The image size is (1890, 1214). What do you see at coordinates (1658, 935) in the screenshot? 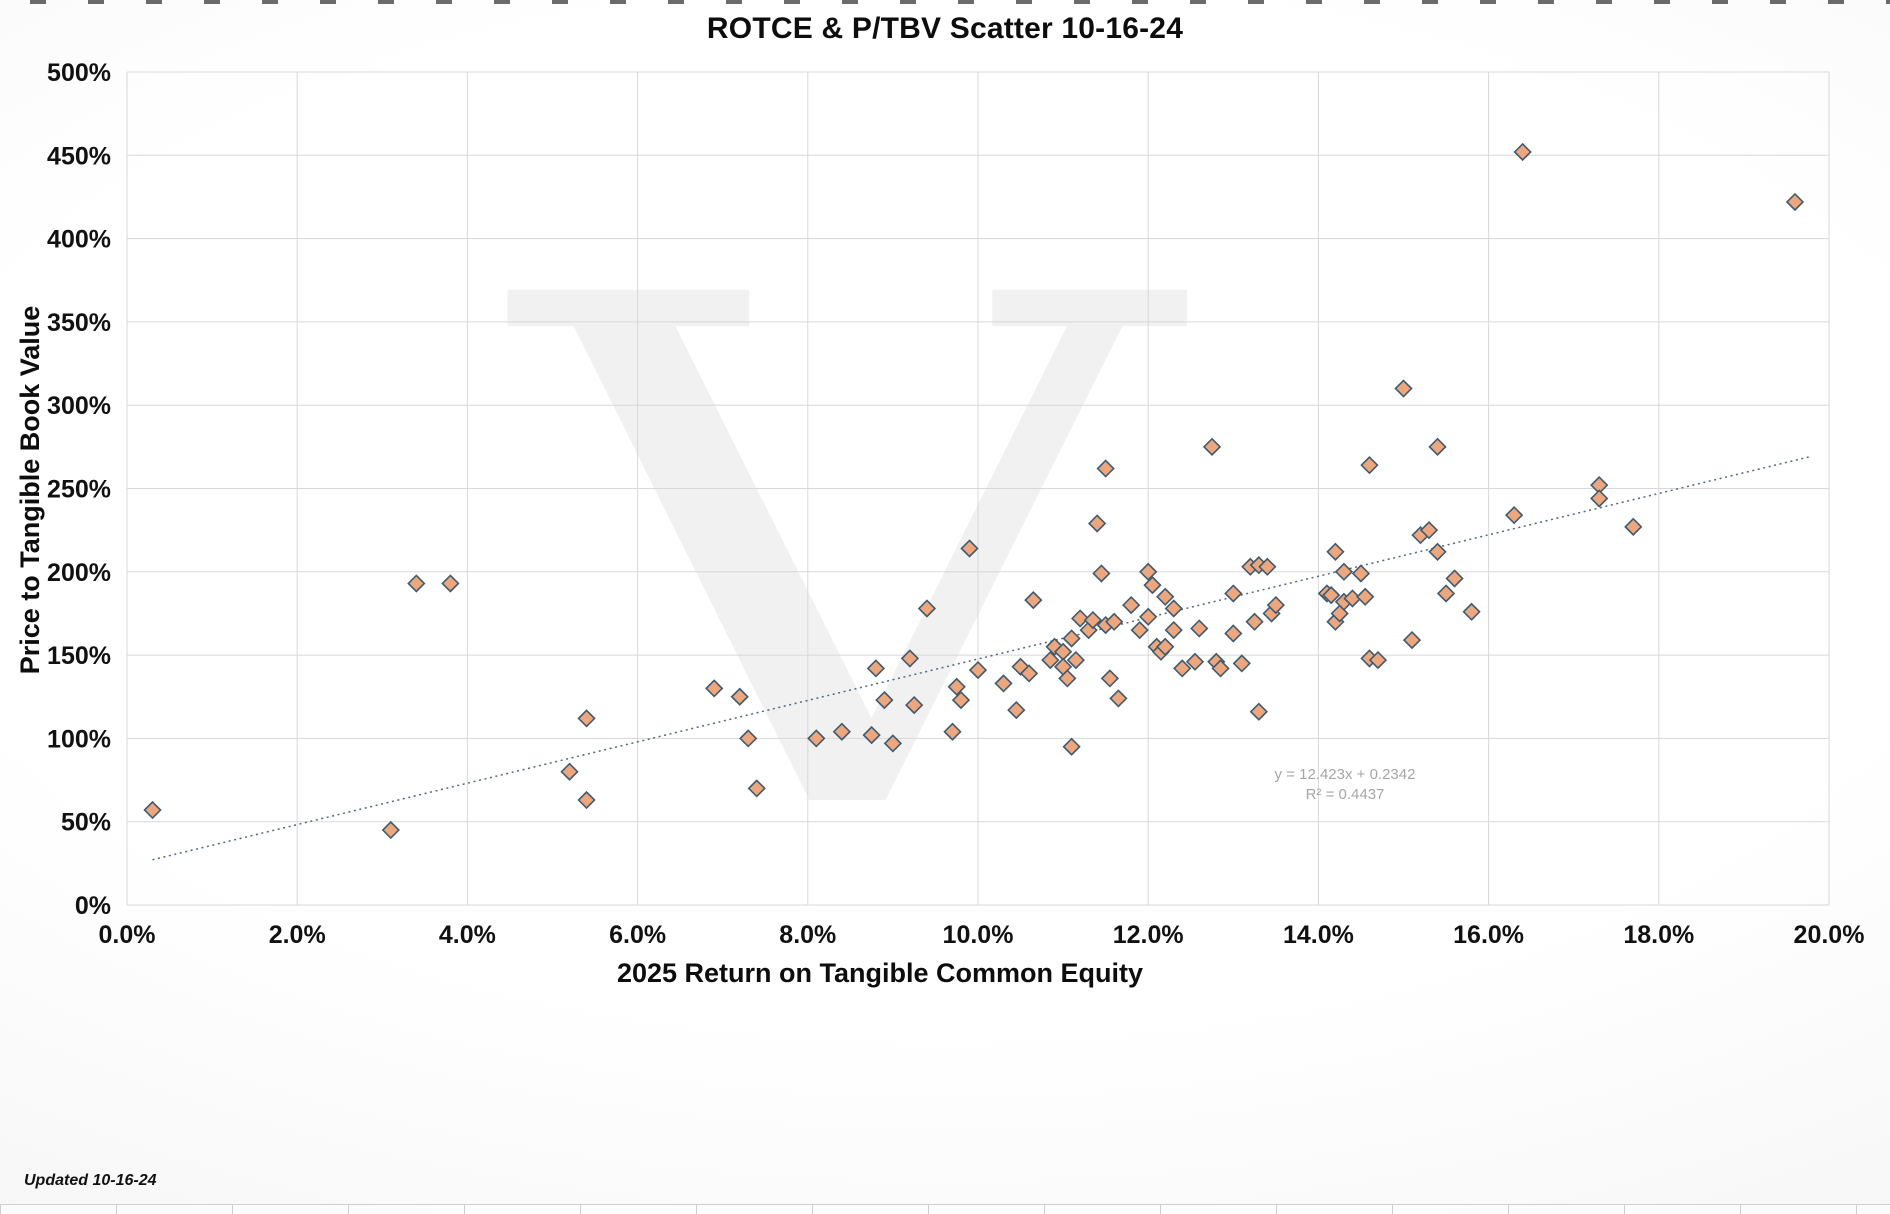
I see `x-tick-label: 18.0%` at bounding box center [1658, 935].